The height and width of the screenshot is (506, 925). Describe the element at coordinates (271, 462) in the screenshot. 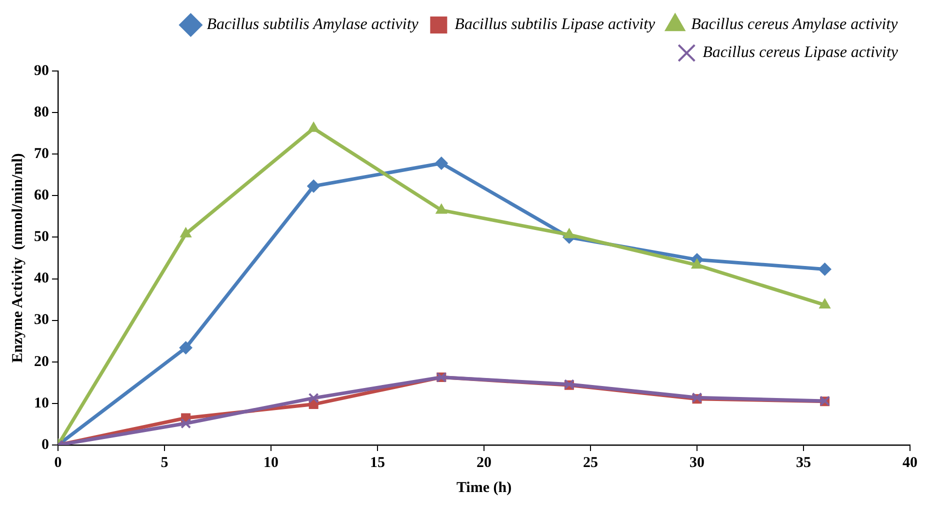

I see `x-tick-label: 10` at that location.